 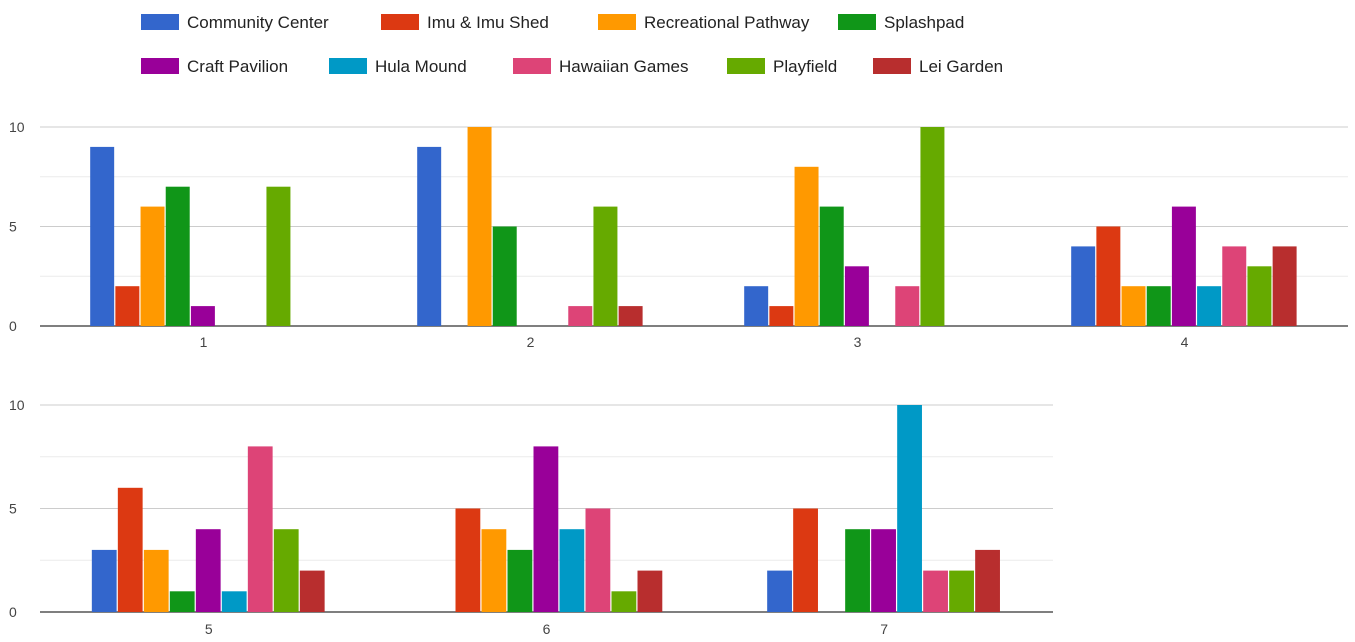 What do you see at coordinates (884, 629) in the screenshot?
I see `x-tick-label-7: 7` at bounding box center [884, 629].